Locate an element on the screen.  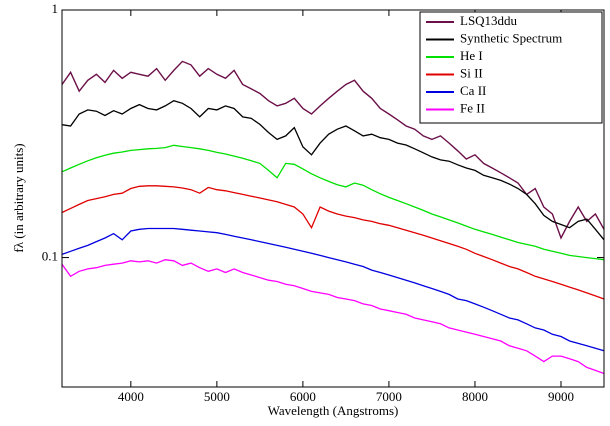
y-axis-label: fλ (in arbitrary units) is located at coordinates (18, 197).